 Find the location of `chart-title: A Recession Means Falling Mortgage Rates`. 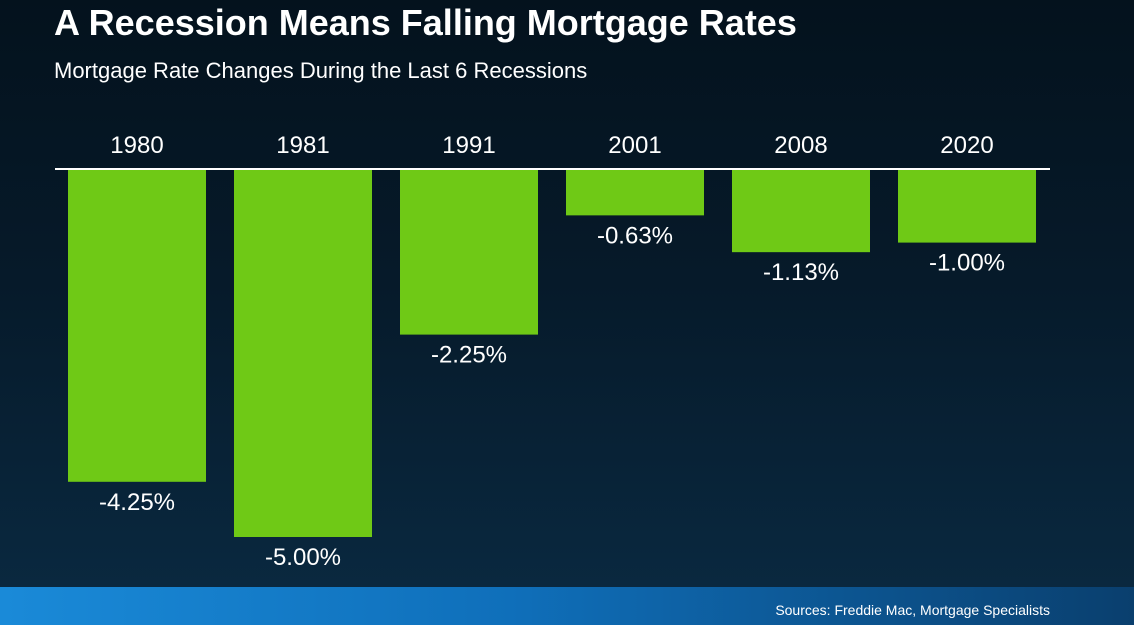

chart-title: A Recession Means Falling Mortgage Rates is located at coordinates (425, 22).